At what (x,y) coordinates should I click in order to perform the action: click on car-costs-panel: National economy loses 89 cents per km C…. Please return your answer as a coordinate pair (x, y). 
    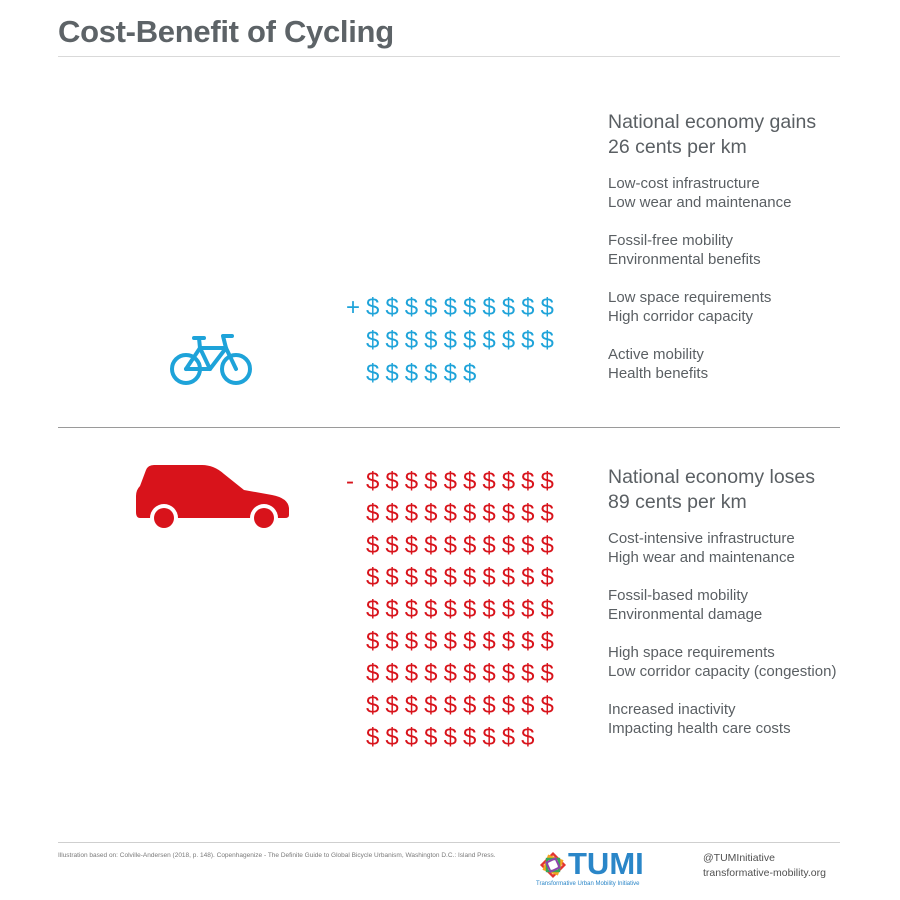
    Looking at the image, I should click on (748, 611).